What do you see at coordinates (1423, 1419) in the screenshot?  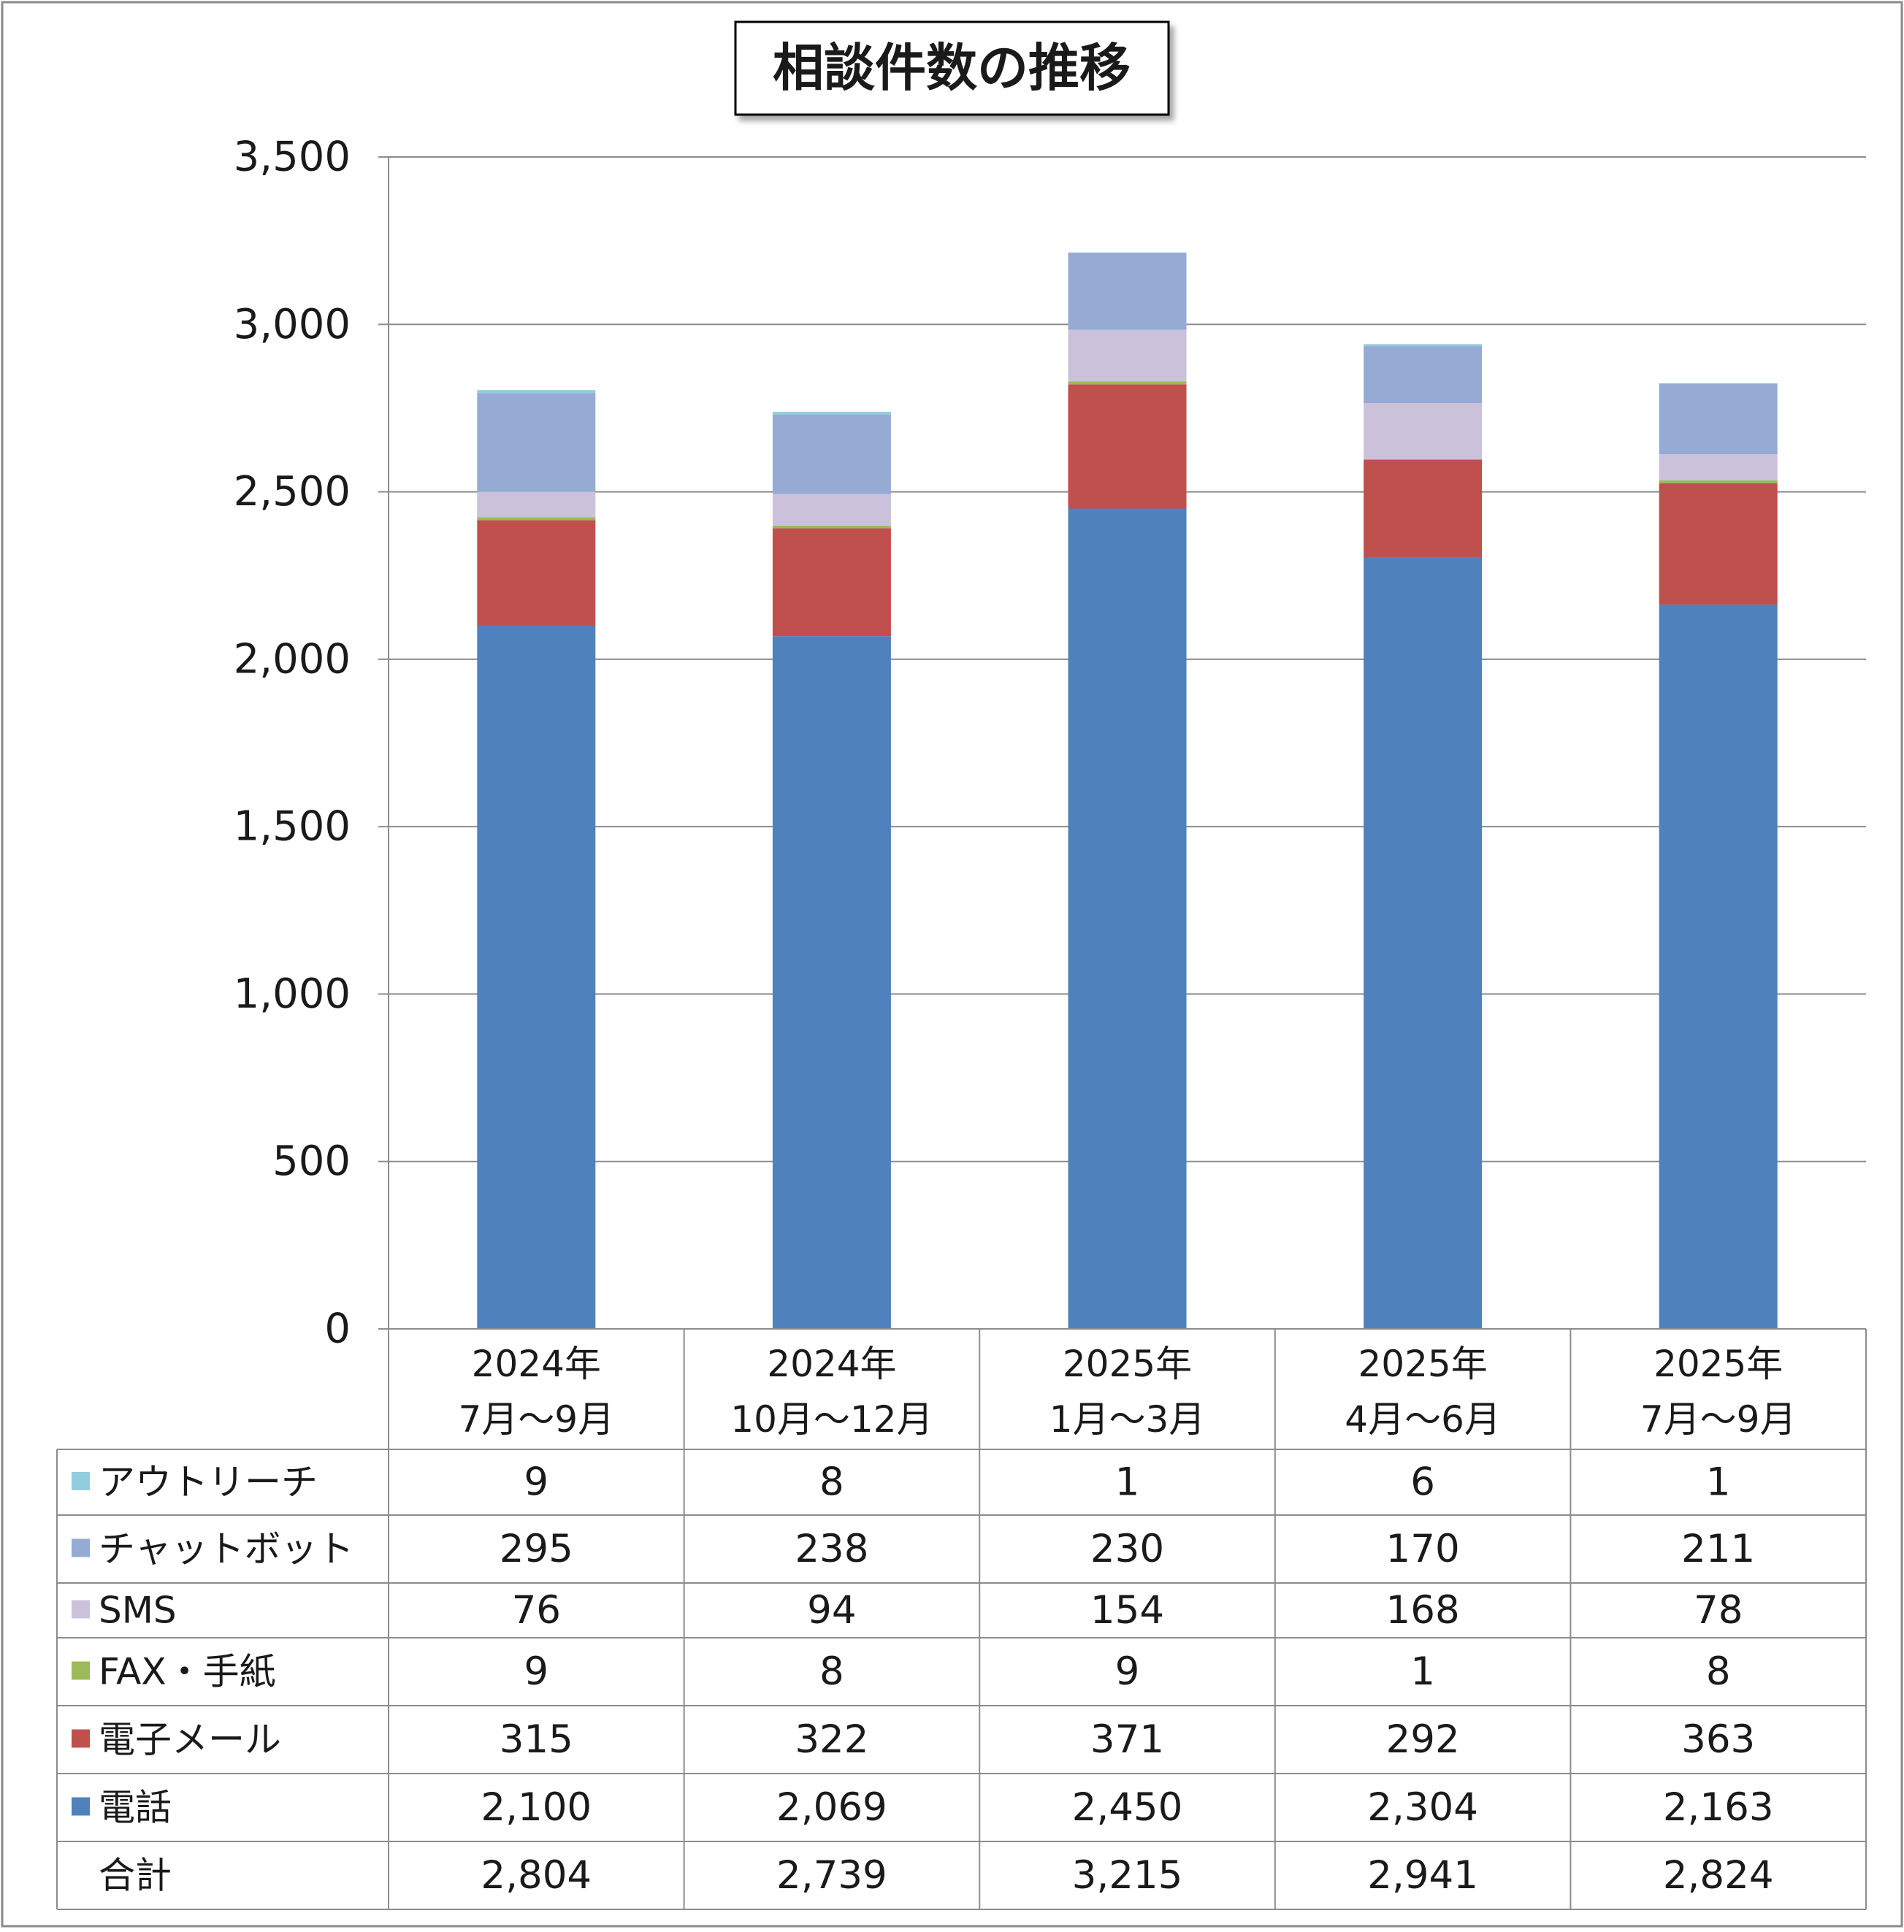 I see `x-category-label: 4月～6月` at bounding box center [1423, 1419].